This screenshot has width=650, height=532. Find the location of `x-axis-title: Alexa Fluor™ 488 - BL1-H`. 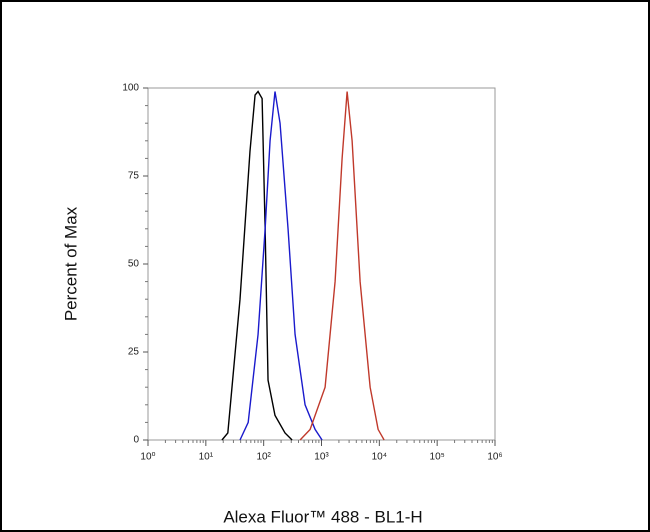

x-axis-title: Alexa Fluor™ 488 - BL1-H is located at coordinates (322, 516).